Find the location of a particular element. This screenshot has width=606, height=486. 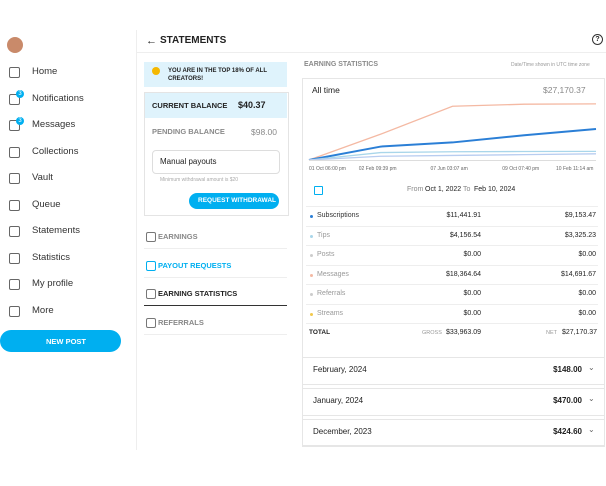

new-post-button is located at coordinates (60, 341).